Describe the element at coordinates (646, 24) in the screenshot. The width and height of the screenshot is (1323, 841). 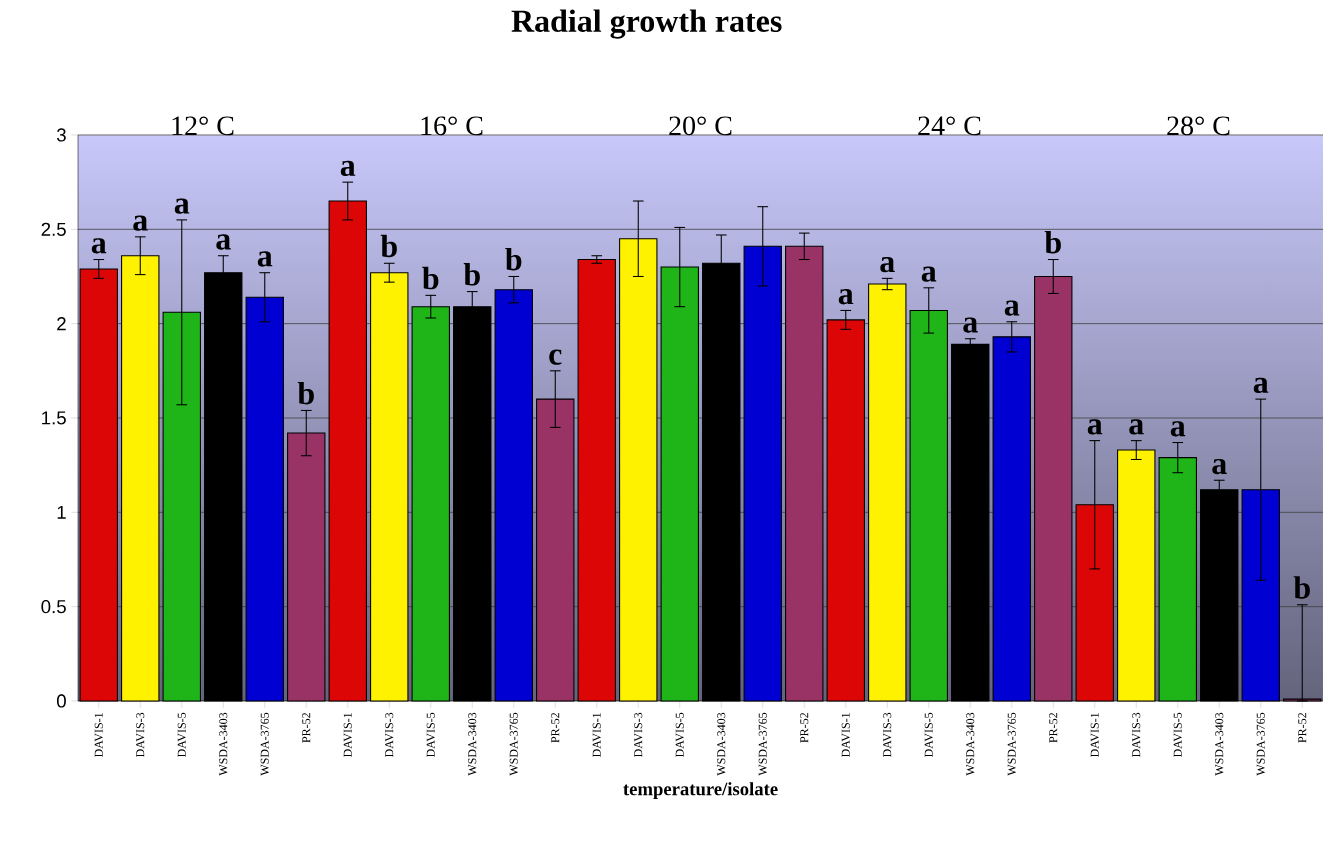
I see `chart-title: Radial growth rates` at that location.